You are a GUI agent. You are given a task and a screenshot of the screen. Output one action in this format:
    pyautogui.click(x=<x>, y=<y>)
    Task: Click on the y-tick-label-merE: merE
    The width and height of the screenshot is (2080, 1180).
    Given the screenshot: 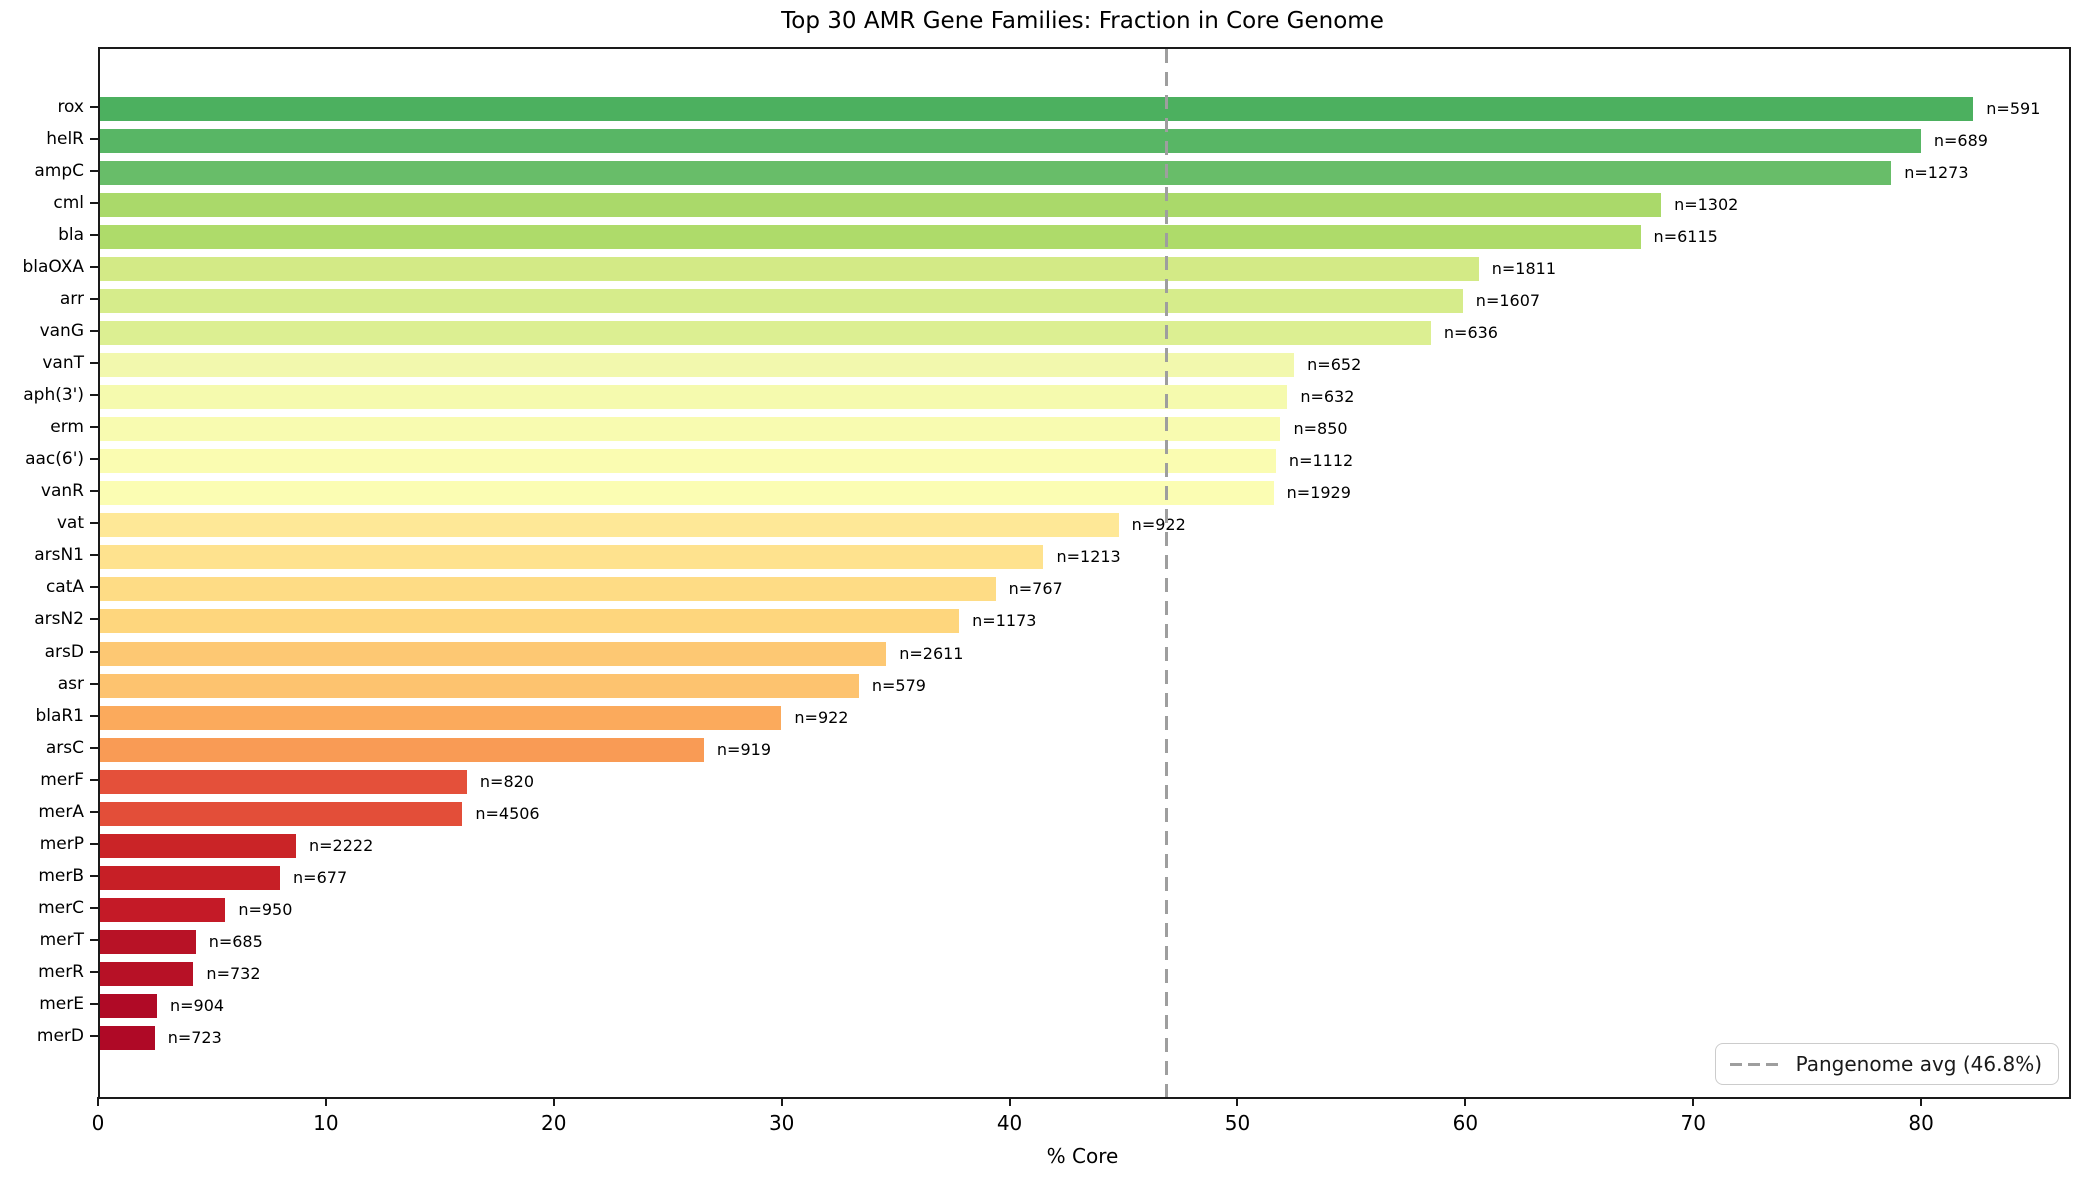 What is the action you would take?
    pyautogui.click(x=61, y=1003)
    